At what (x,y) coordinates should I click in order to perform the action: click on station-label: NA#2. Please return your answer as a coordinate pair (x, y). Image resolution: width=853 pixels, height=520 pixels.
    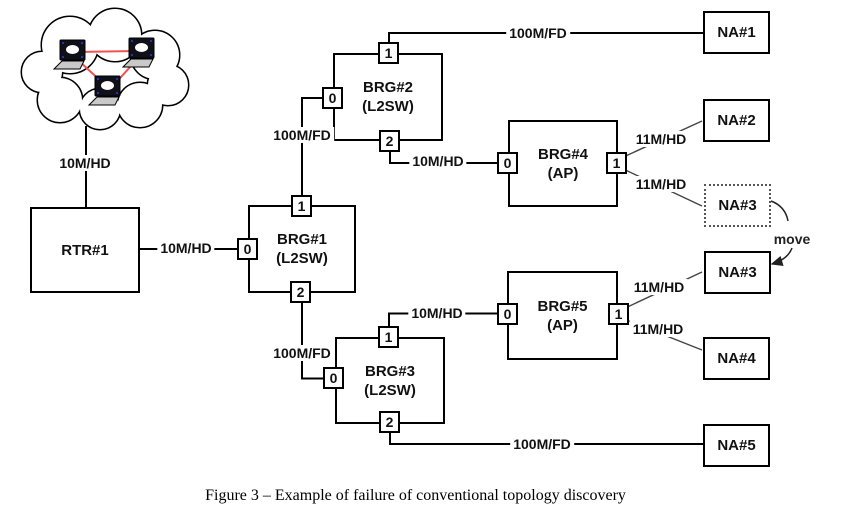
    Looking at the image, I should click on (736, 120).